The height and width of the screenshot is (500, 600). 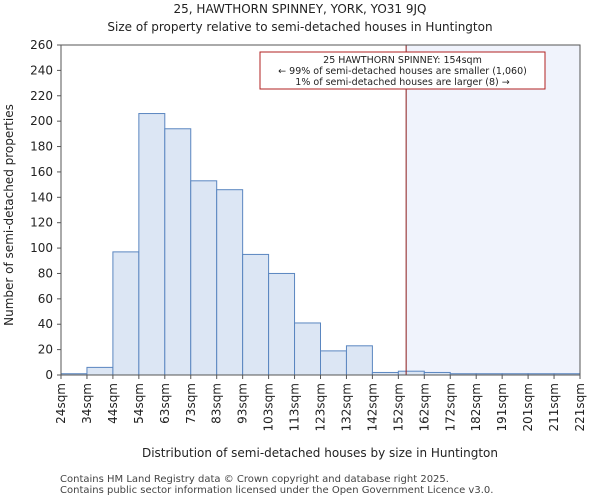 I want to click on x-tick-label: 152sqm, so click(x=398, y=407).